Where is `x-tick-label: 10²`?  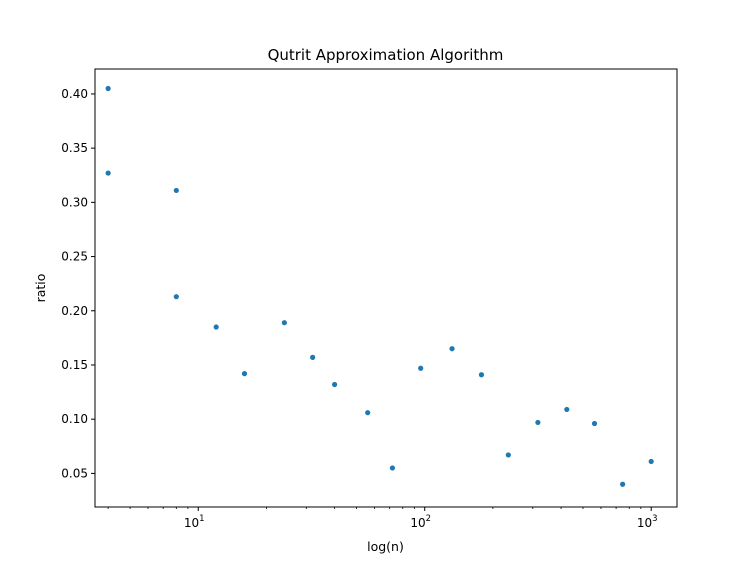
x-tick-label: 10² is located at coordinates (420, 522).